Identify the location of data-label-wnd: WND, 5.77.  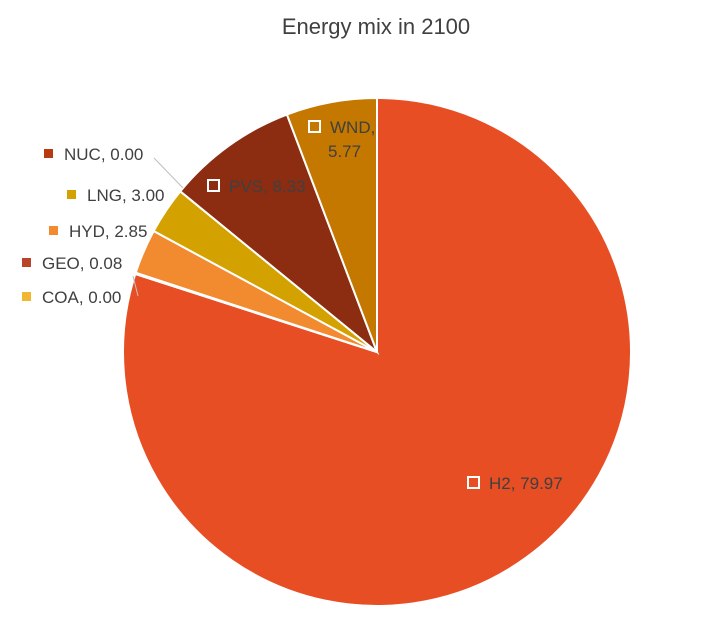
(351, 139).